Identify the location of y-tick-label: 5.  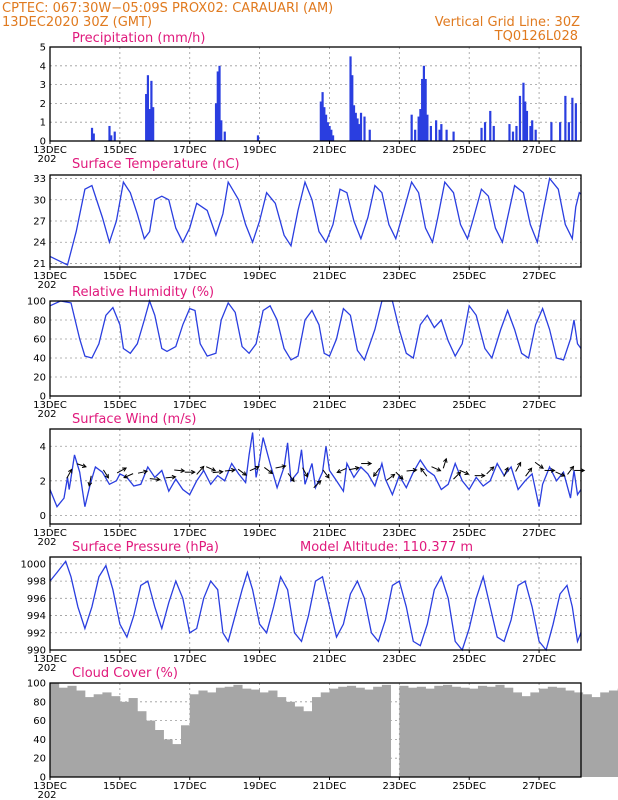
(43, 48).